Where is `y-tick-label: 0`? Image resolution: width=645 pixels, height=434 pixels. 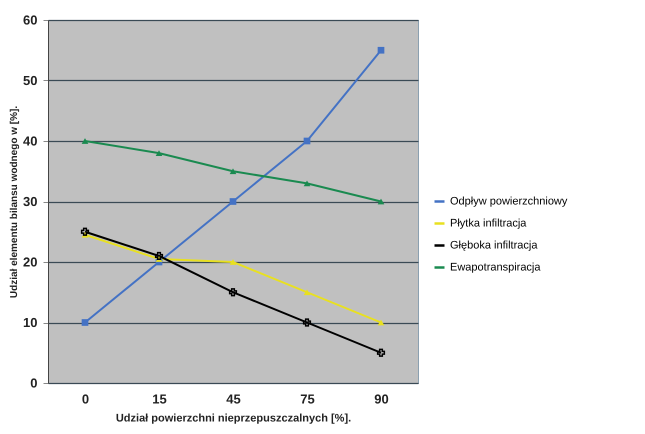
y-tick-label: 0 is located at coordinates (34, 383).